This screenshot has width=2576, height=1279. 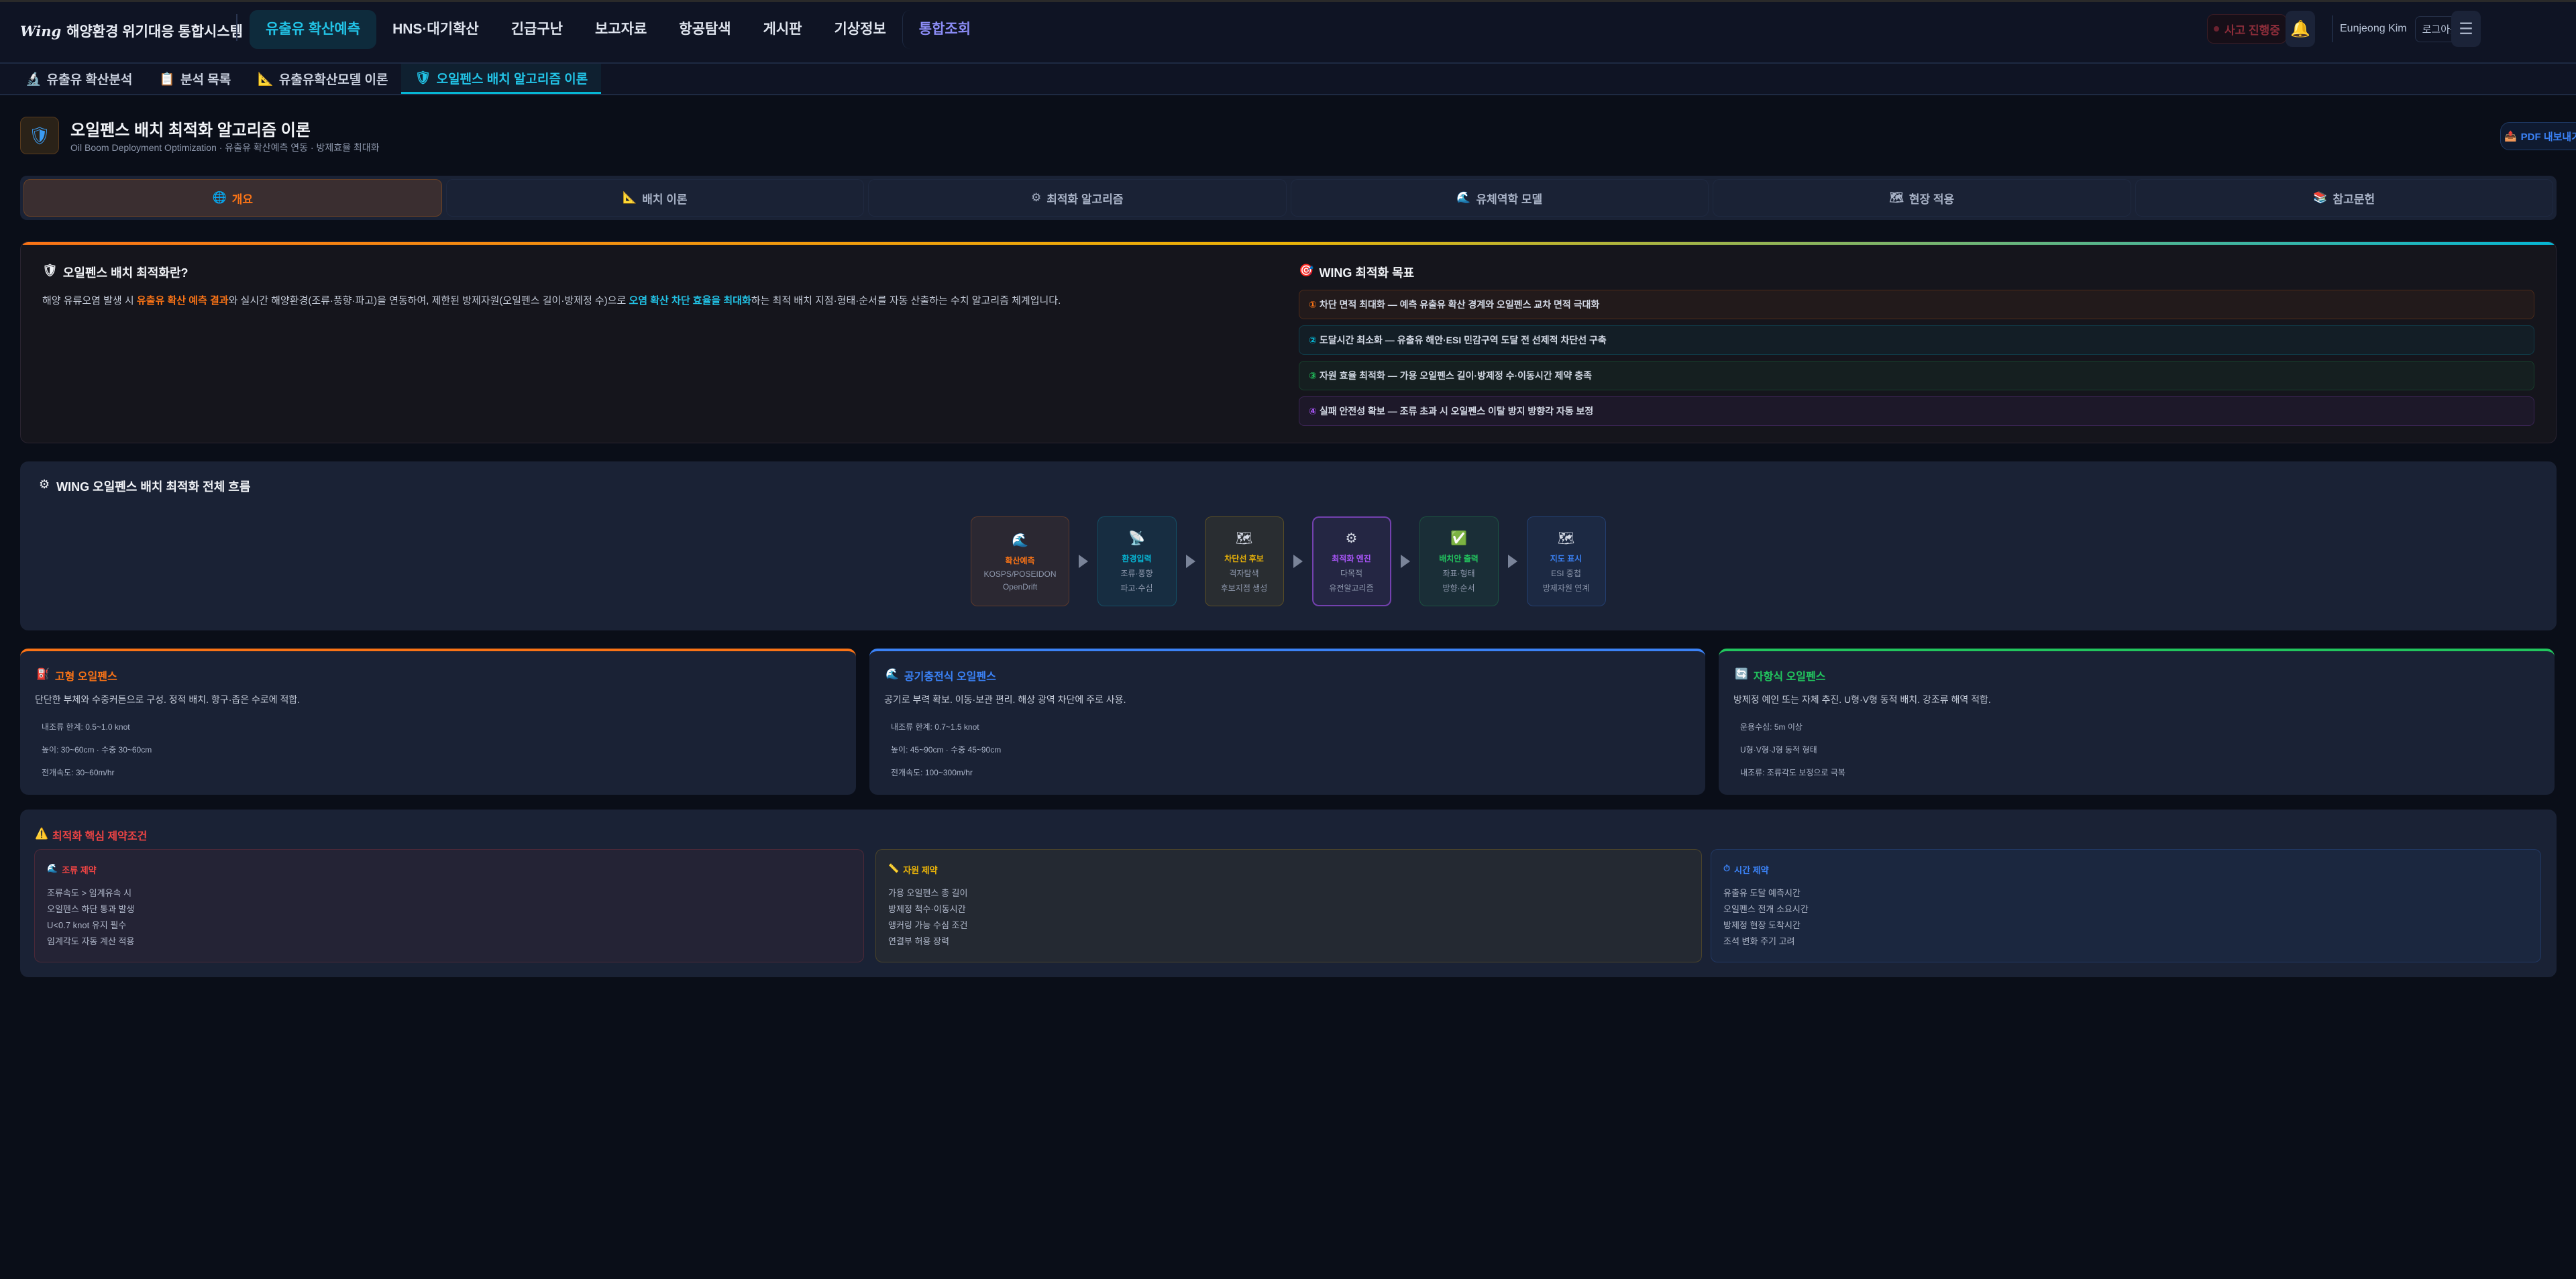 I want to click on triangle-ruler-icon: 📐, so click(x=630, y=197).